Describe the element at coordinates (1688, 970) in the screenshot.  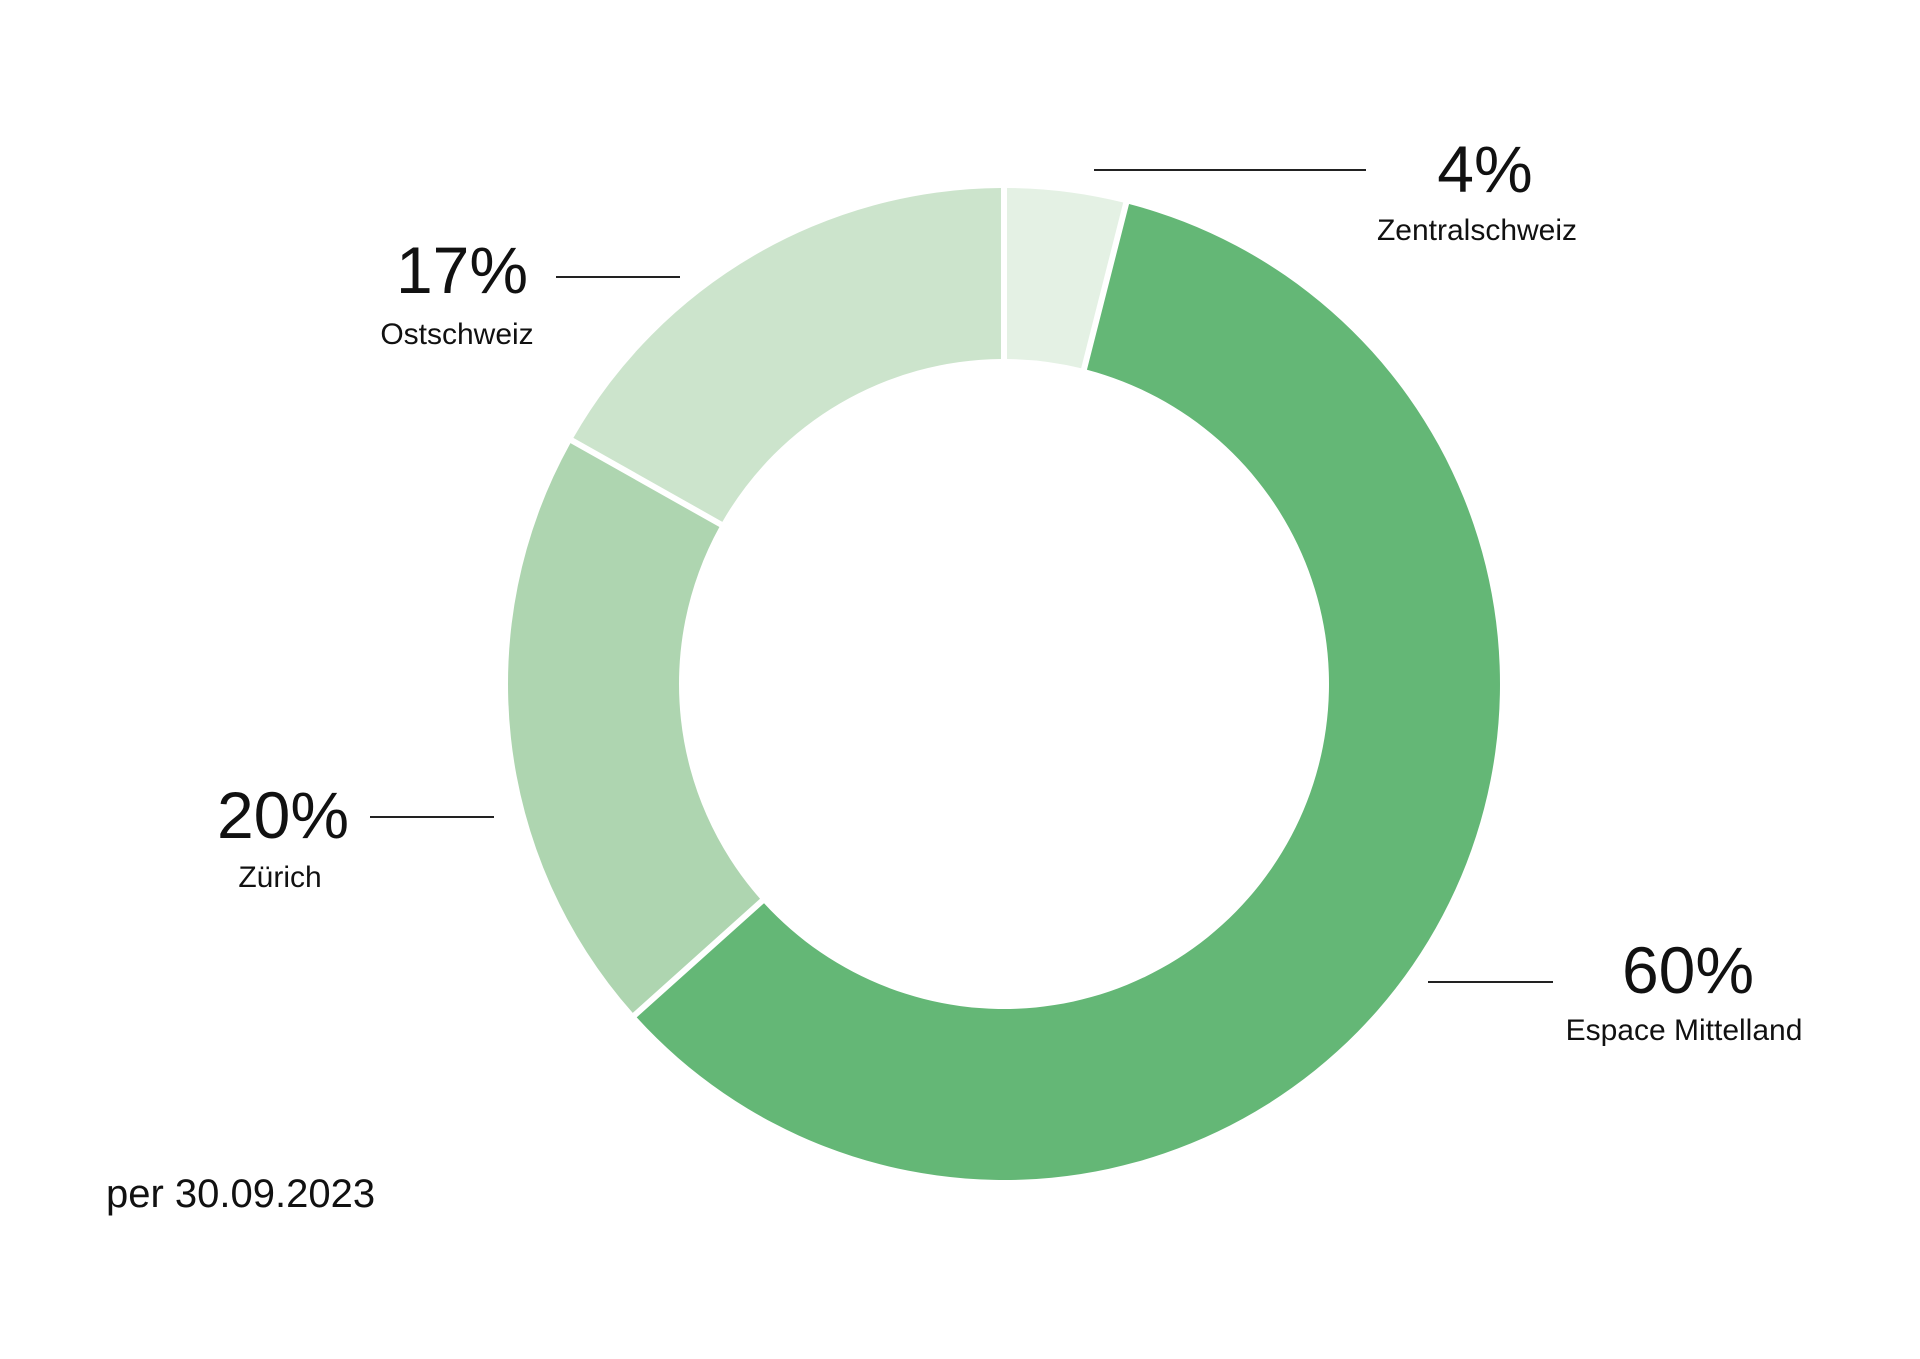
I see `percent-label-espace-mittelland: 60%` at that location.